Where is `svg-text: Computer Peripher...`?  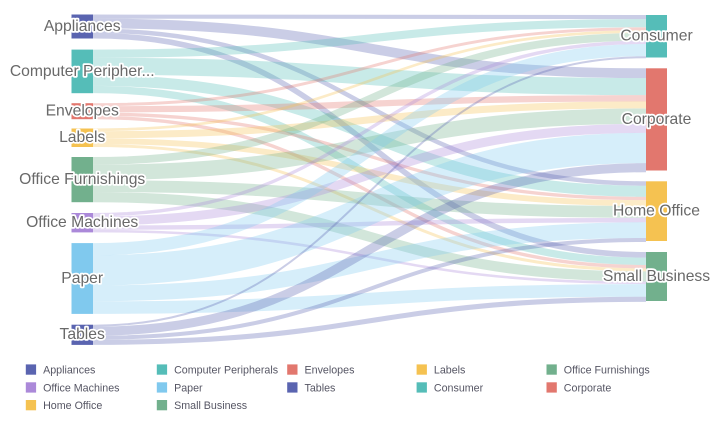 svg-text: Computer Peripher... is located at coordinates (82, 71).